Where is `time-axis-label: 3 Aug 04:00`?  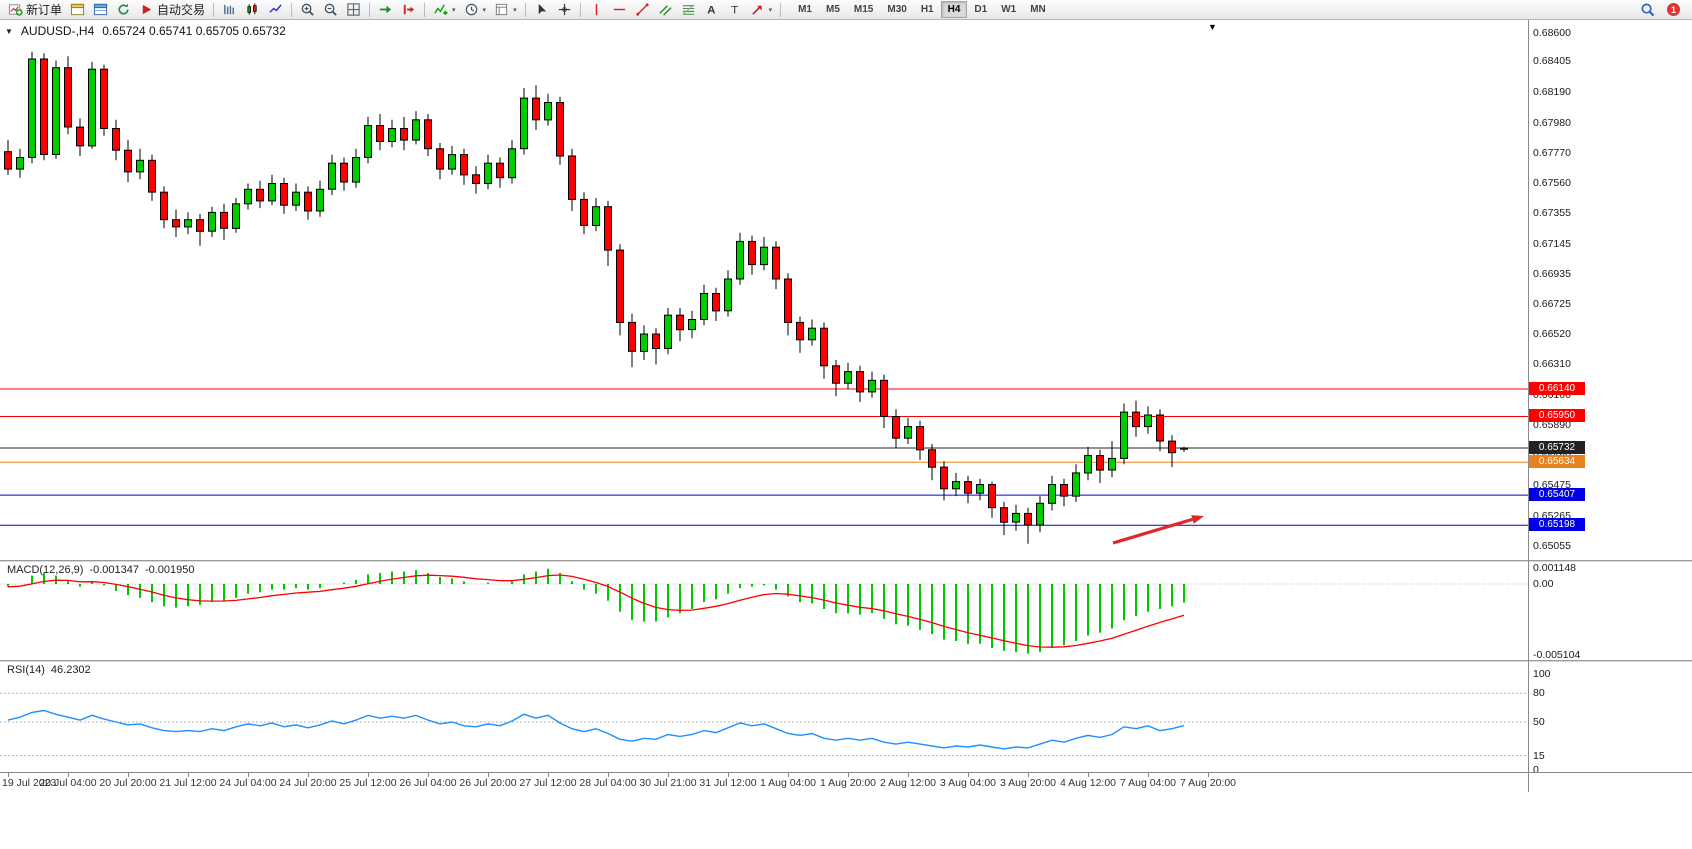 time-axis-label: 3 Aug 04:00 is located at coordinates (968, 783).